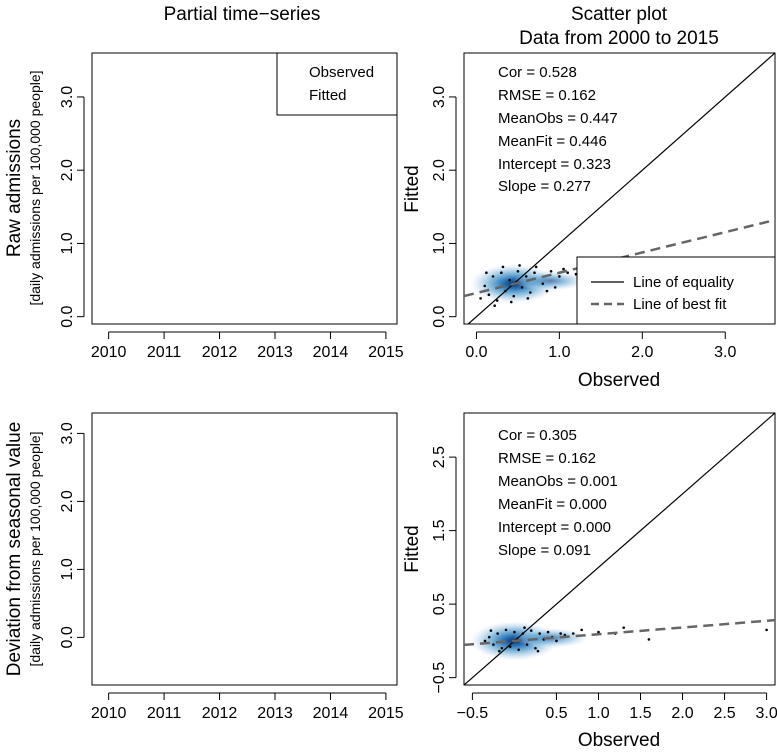 The width and height of the screenshot is (777, 752). What do you see at coordinates (552, 504) in the screenshot?
I see `stat-meanfit: MeanFit = 0.000` at bounding box center [552, 504].